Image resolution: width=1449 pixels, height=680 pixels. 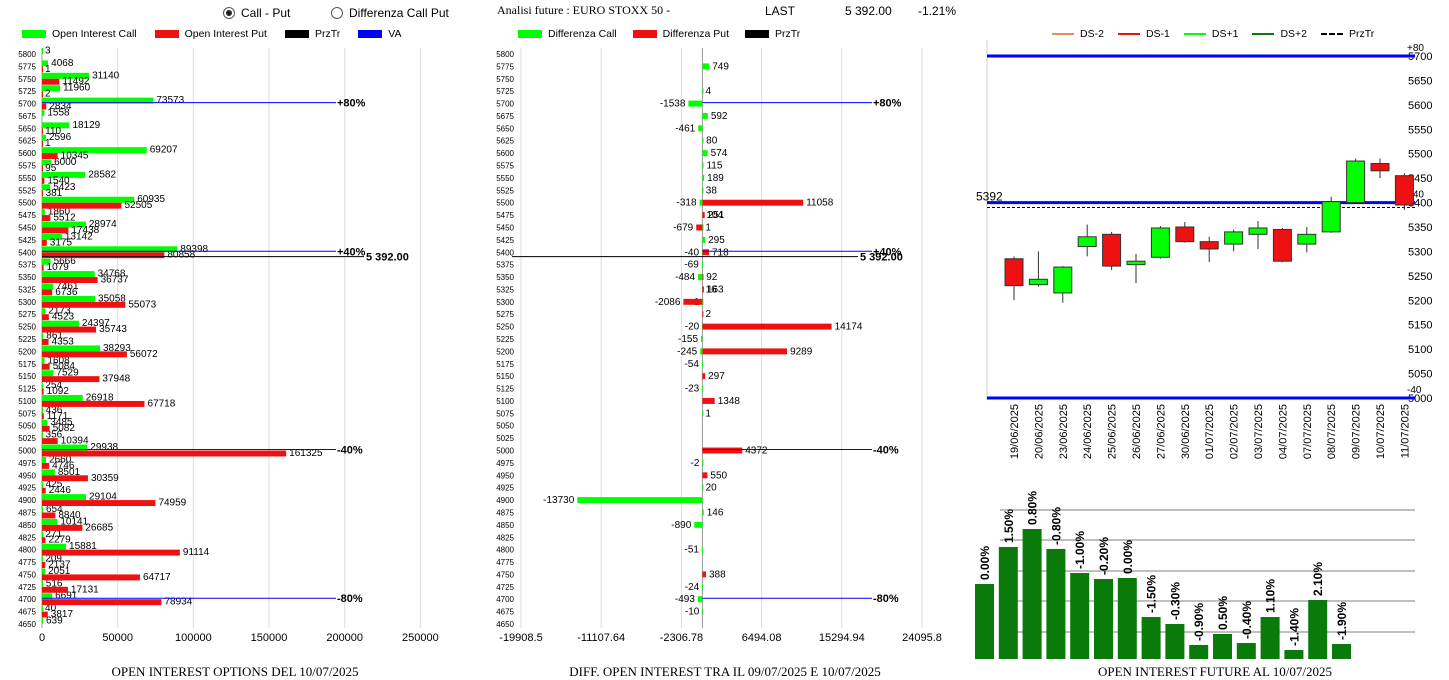 What do you see at coordinates (350, 451) in the screenshot?
I see `va-label: -40%` at bounding box center [350, 451].